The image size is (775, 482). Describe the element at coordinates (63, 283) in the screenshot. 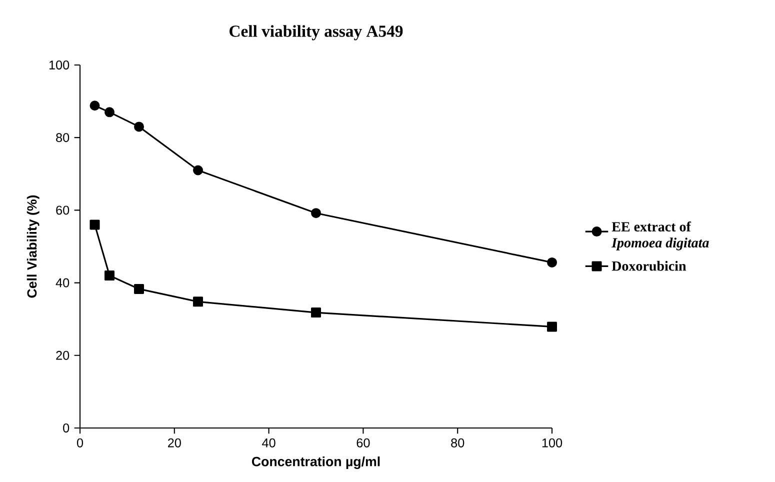

I see `y-tick-label: 40` at that location.